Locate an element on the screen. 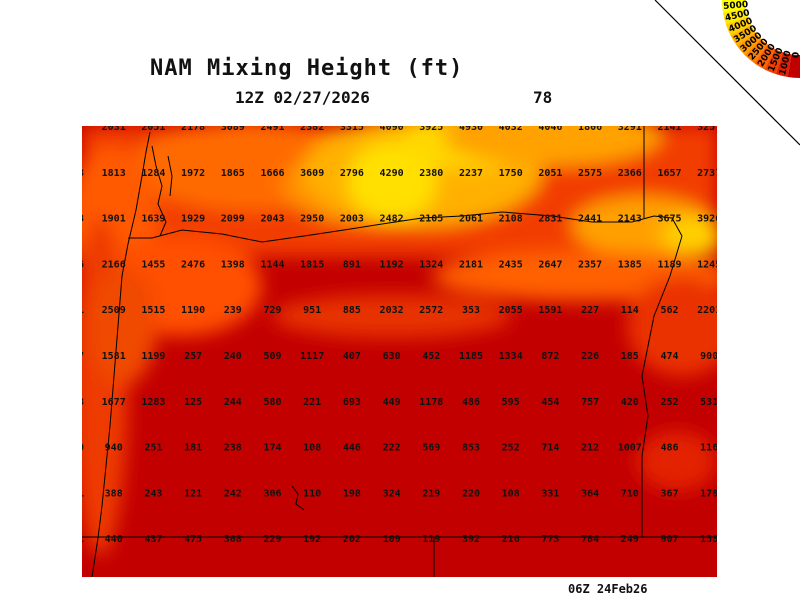 The image size is (800, 600). grid-value-r7-c13: 212 is located at coordinates (590, 448).